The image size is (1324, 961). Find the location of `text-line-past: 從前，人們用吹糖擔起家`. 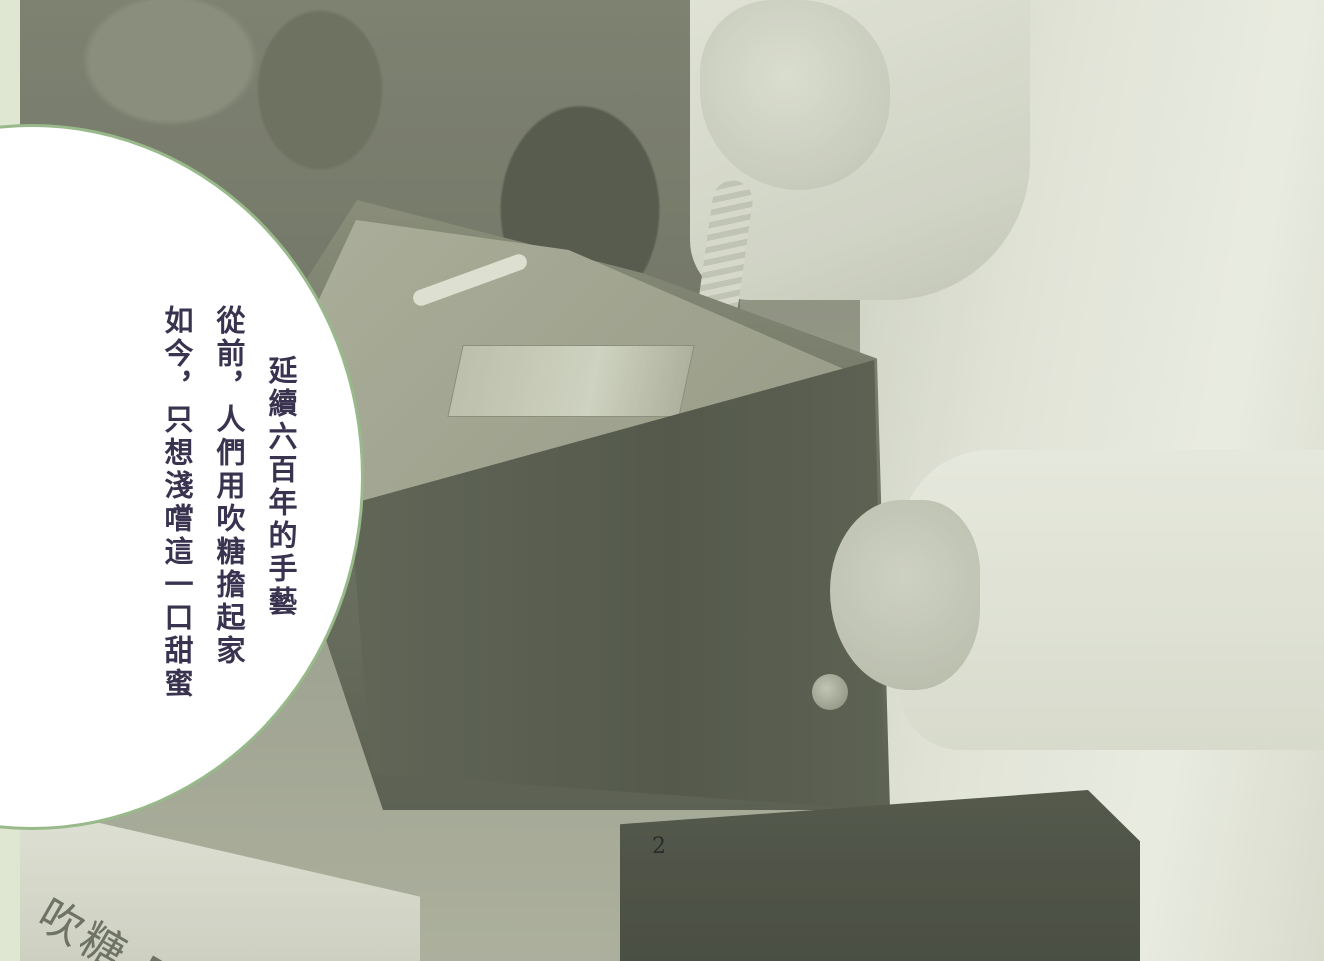

text-line-past: 從前，人們用吹糖擔起家 is located at coordinates (229, 486).